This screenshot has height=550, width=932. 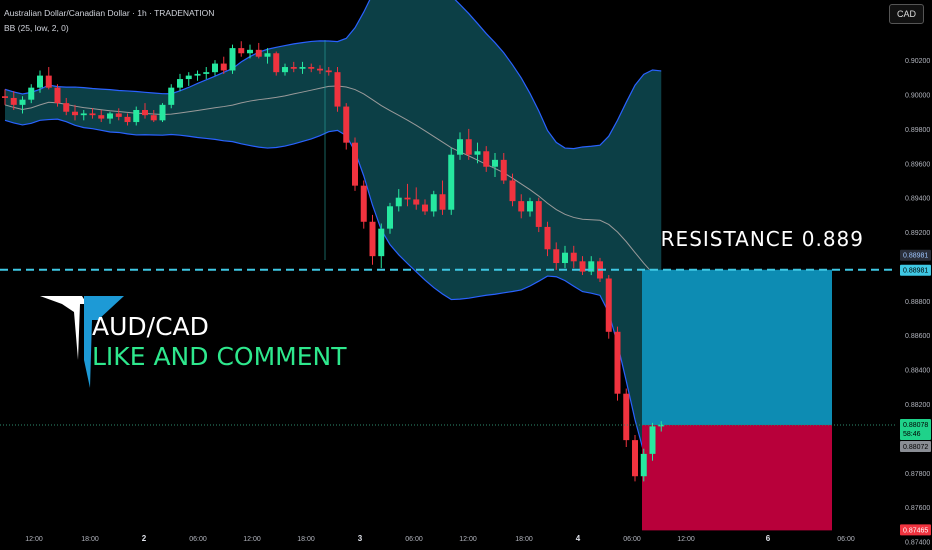 I want to click on x-tick-label: 4, so click(x=578, y=538).